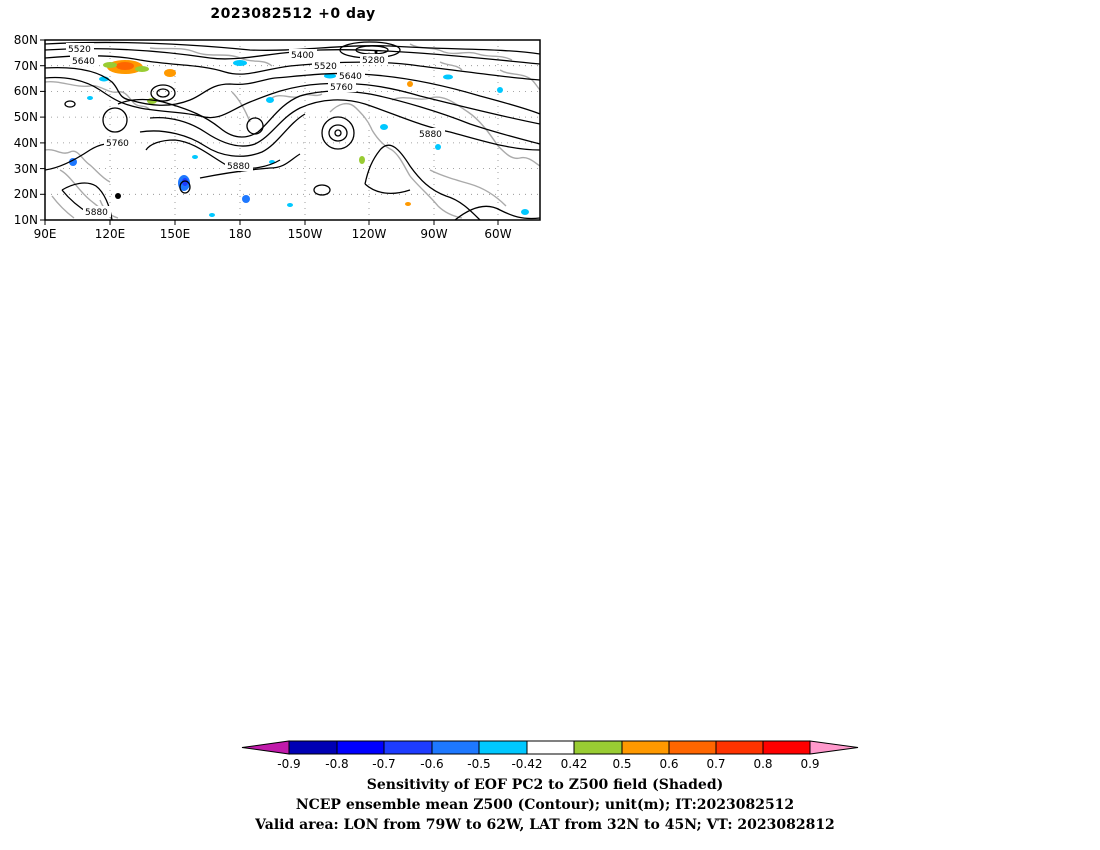  What do you see at coordinates (79, 50) in the screenshot?
I see `contour-label-5520-west: 5520` at bounding box center [79, 50].